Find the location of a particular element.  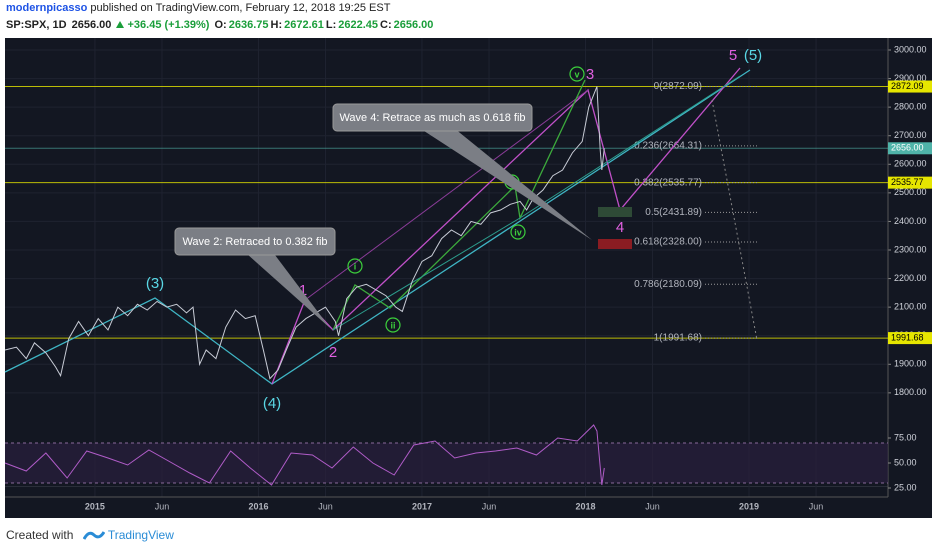

y-tick-label: 1800.00 is located at coordinates (910, 392).